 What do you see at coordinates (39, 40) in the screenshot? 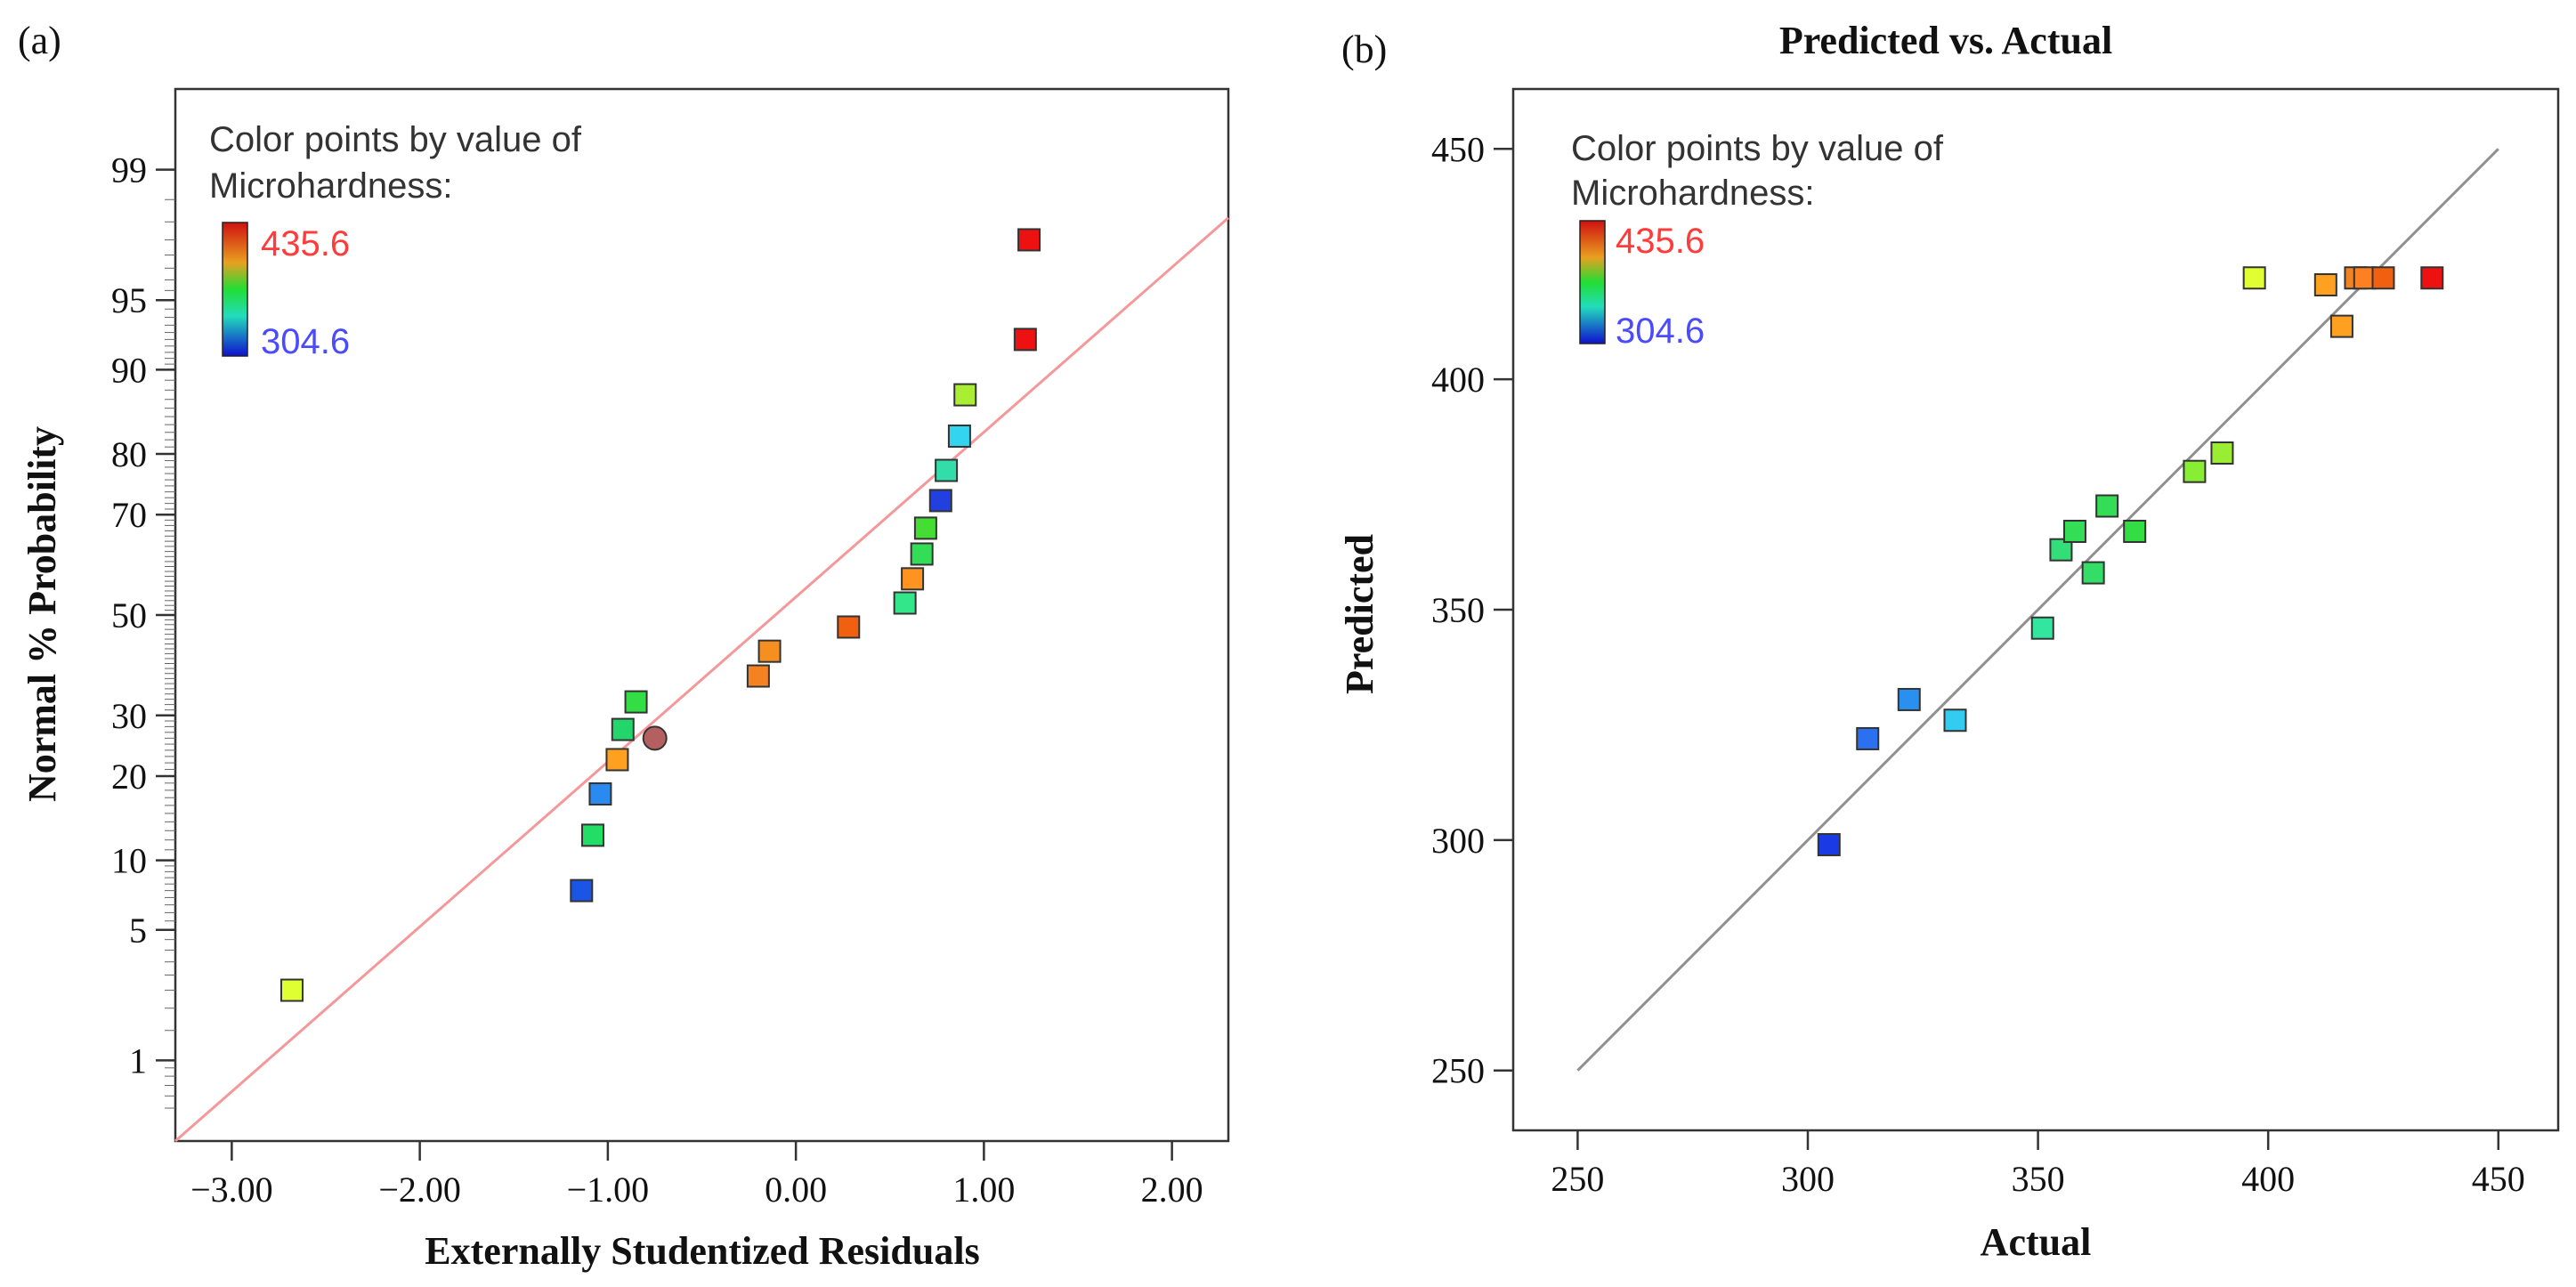
I see `panel-a-label: (a)` at bounding box center [39, 40].